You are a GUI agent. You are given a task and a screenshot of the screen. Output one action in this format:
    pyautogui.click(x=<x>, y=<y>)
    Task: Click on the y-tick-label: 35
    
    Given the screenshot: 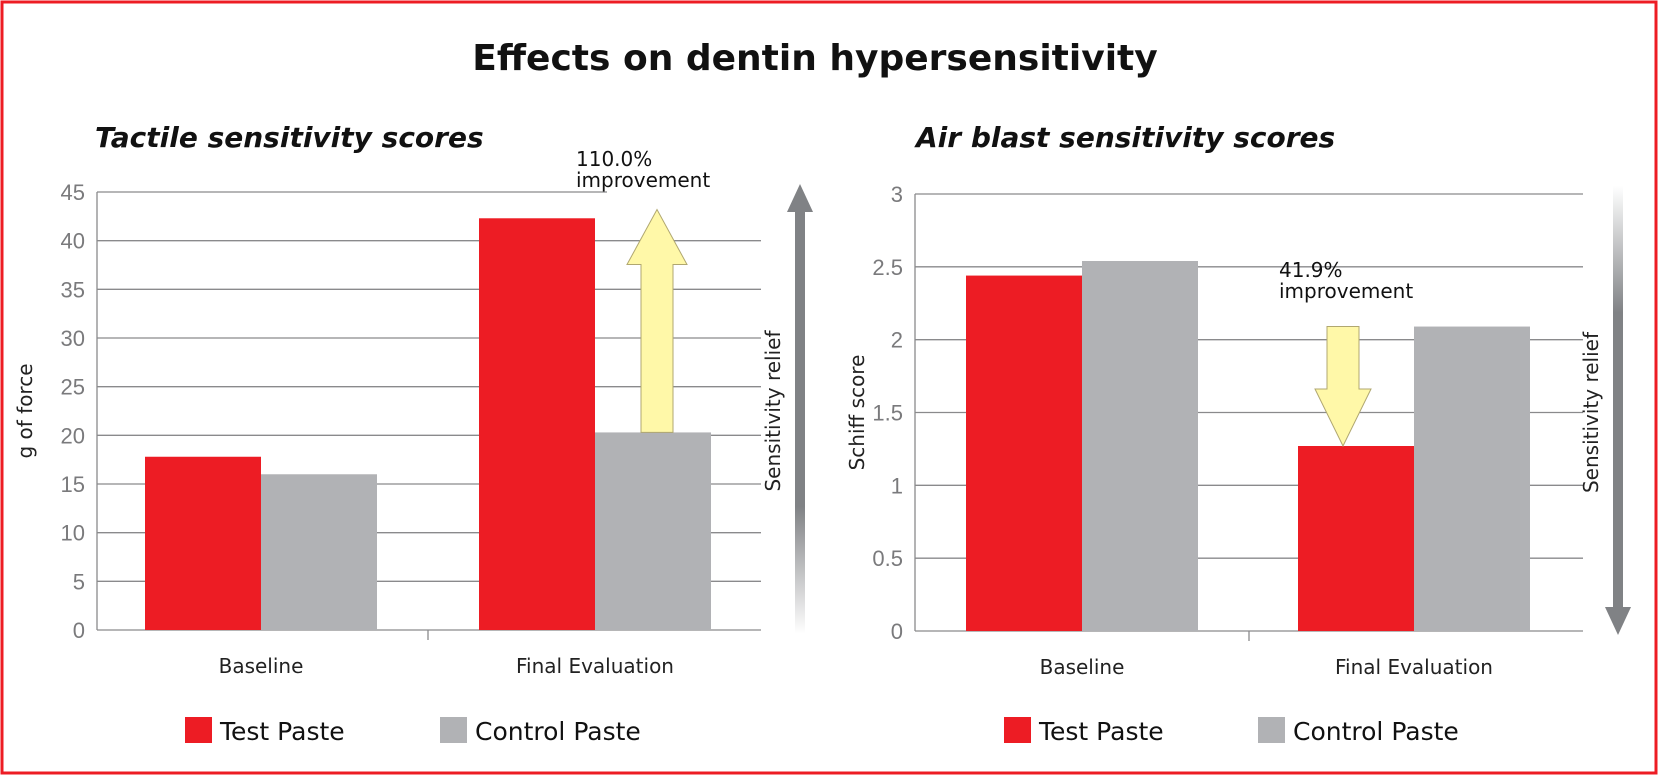 What is the action you would take?
    pyautogui.click(x=73, y=289)
    